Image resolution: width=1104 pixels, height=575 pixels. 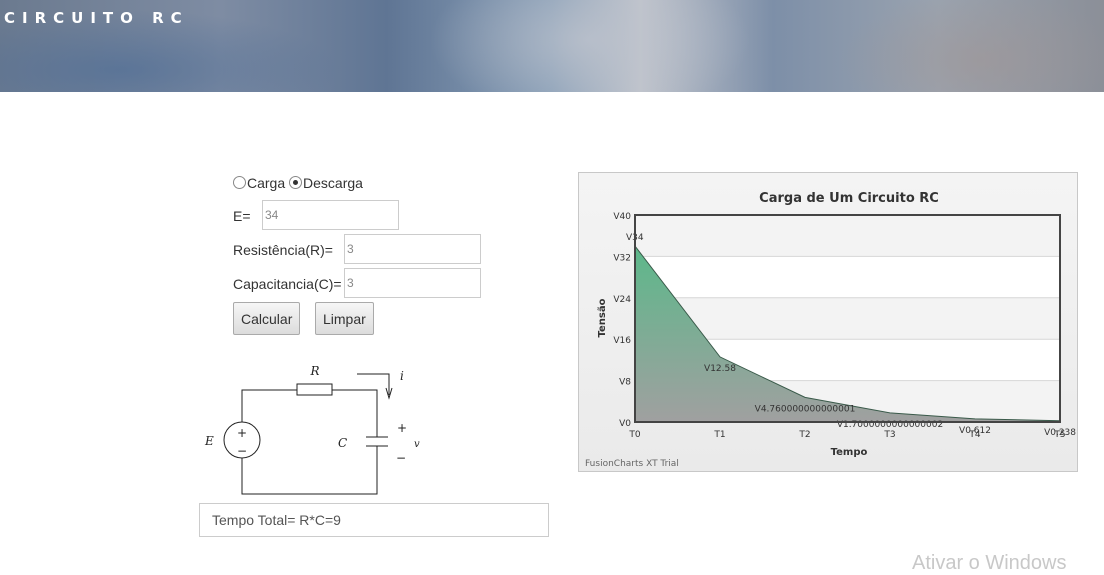 I want to click on current-arrow-line, so click(x=373, y=384).